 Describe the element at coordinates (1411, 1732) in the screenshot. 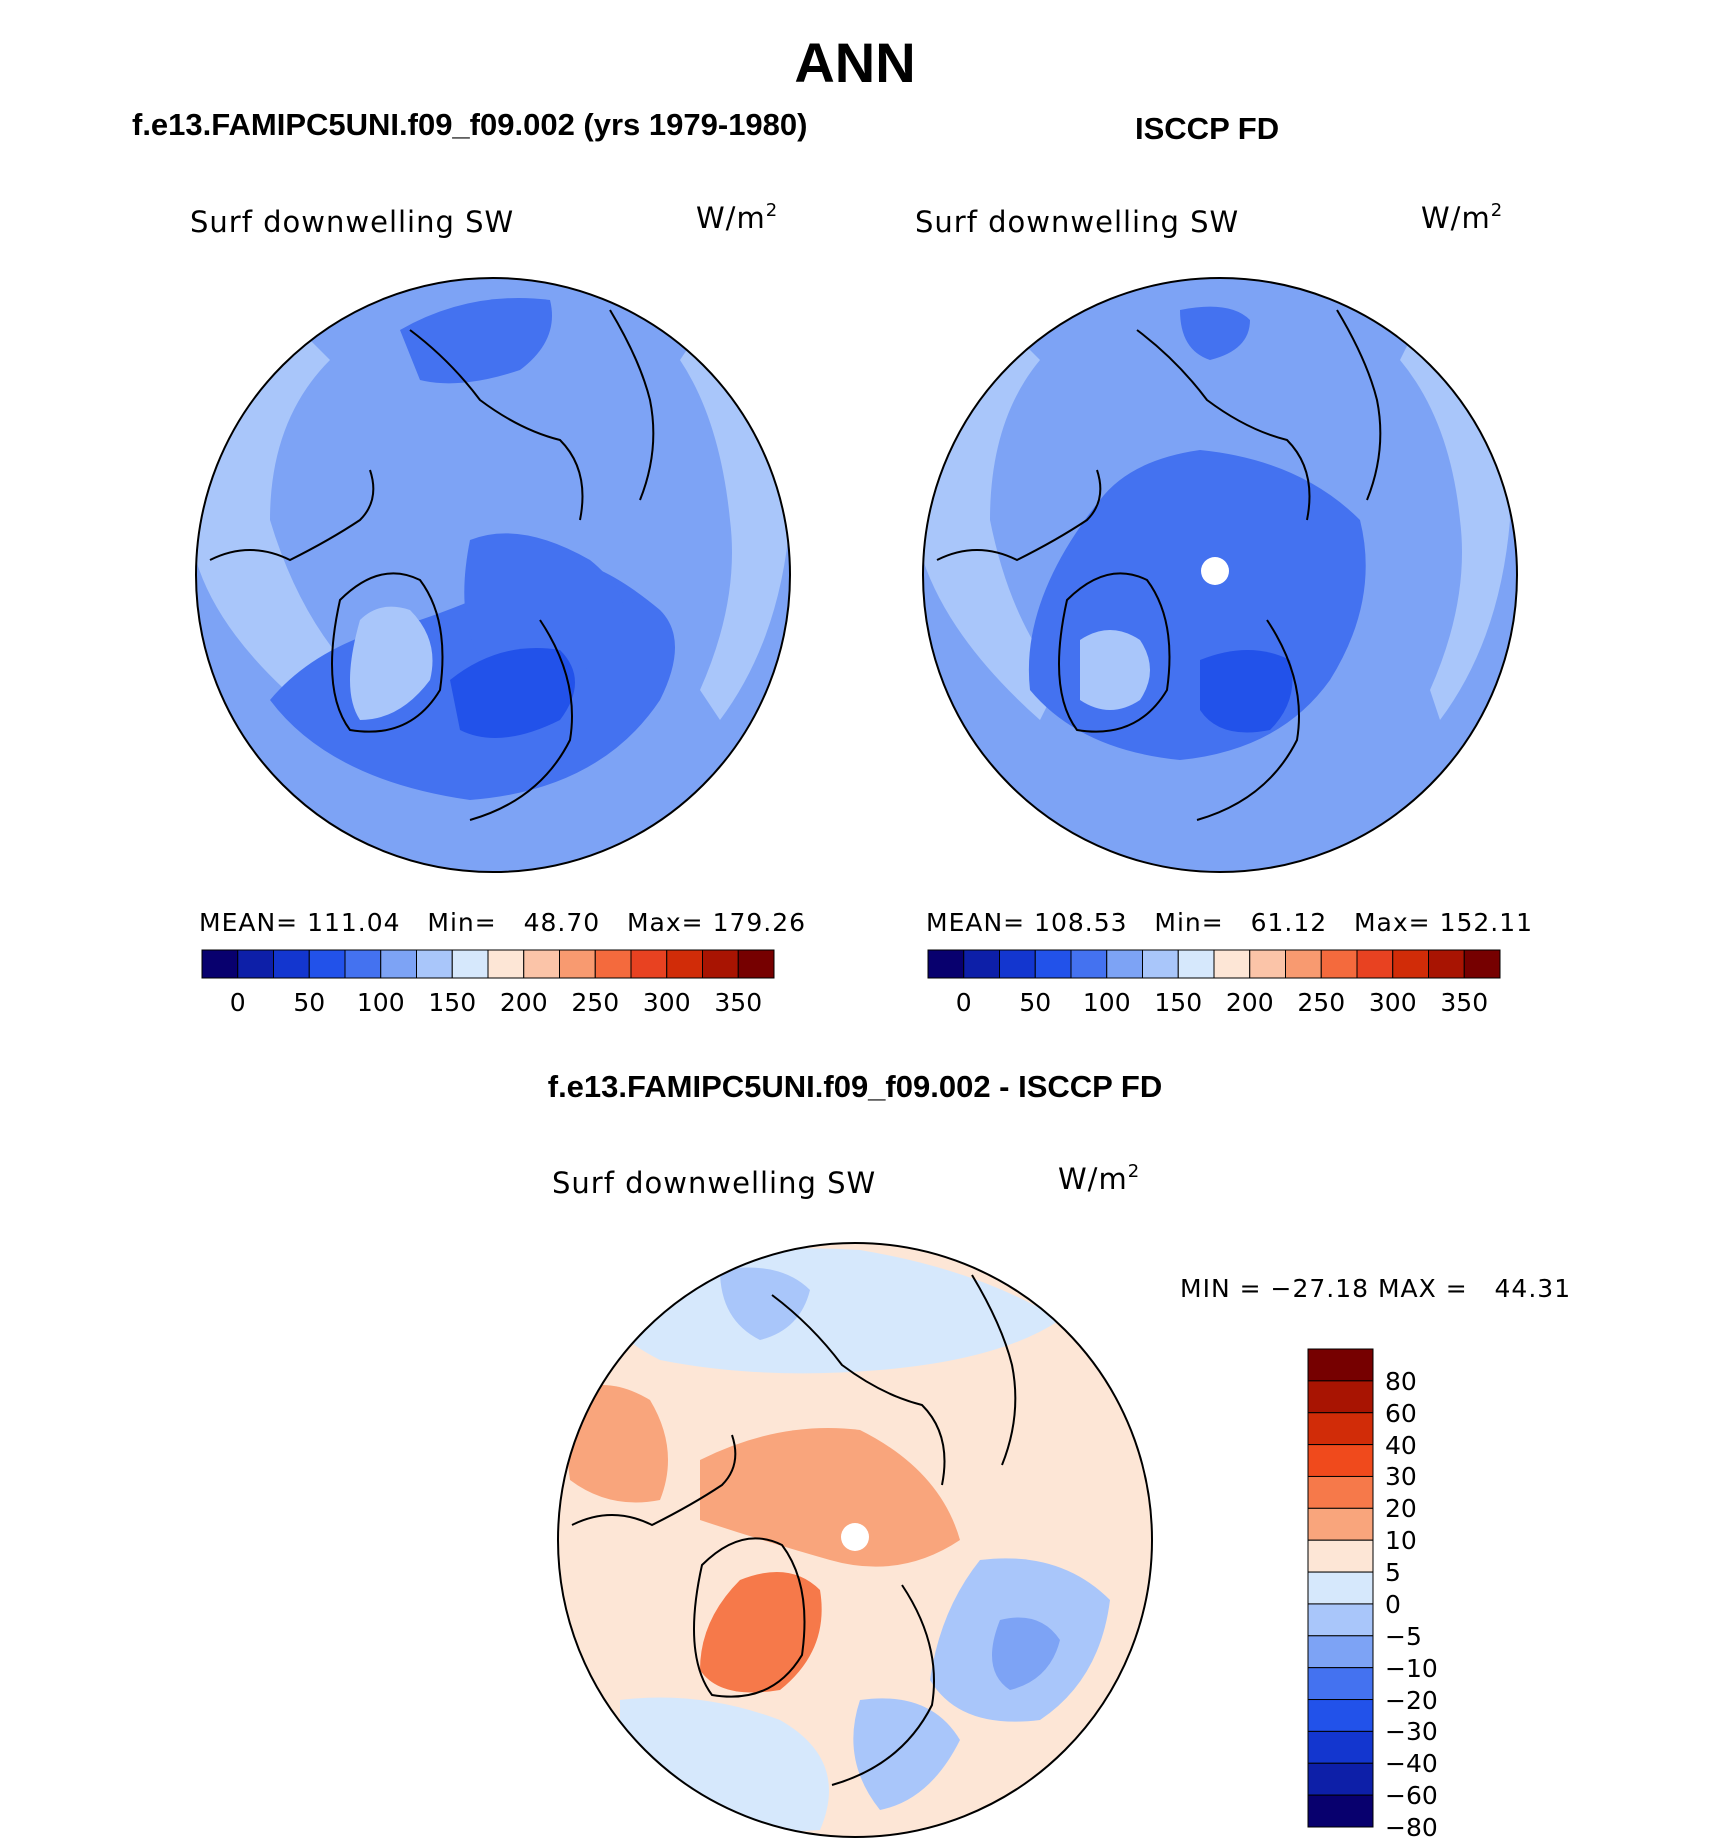

I see `diff-colorbar-tick-label: −30` at that location.